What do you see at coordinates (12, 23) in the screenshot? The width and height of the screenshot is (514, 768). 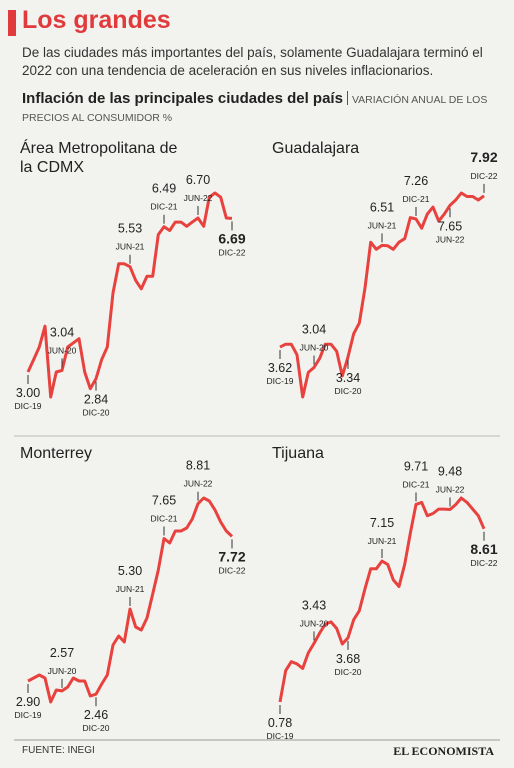 I see `title-block` at bounding box center [12, 23].